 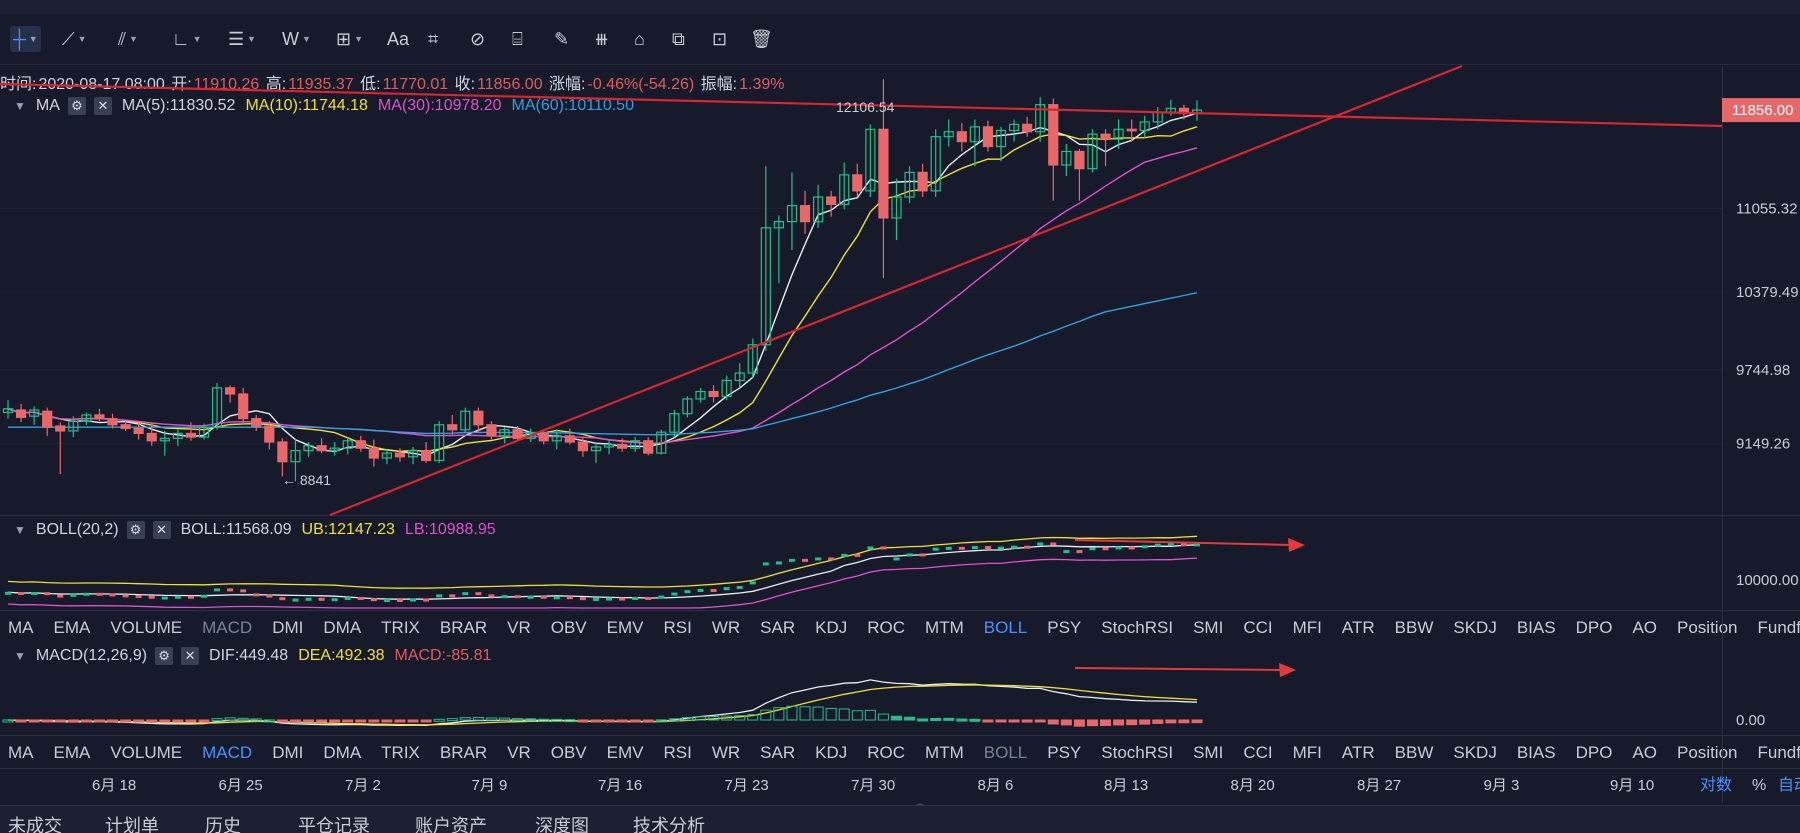 What do you see at coordinates (334, 824) in the screenshot?
I see `bottom-tab-3: 平仓记录` at bounding box center [334, 824].